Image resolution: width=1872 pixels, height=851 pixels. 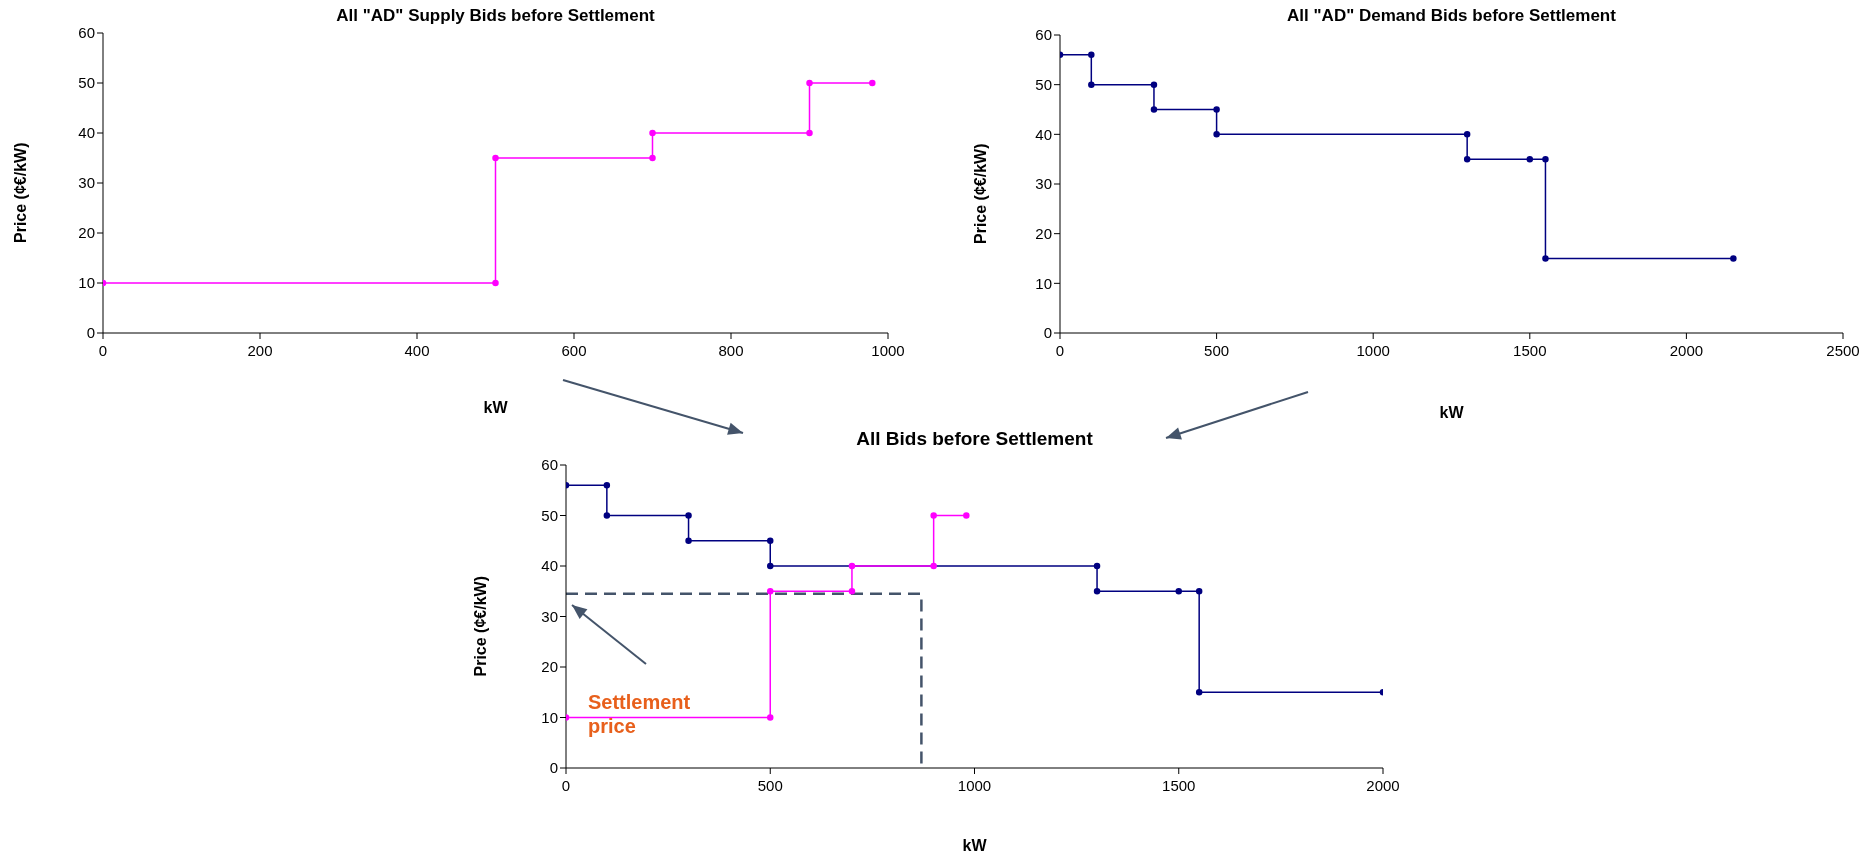 I want to click on chart-title: All "AD" Supply Bids before Settlement, so click(x=495, y=16).